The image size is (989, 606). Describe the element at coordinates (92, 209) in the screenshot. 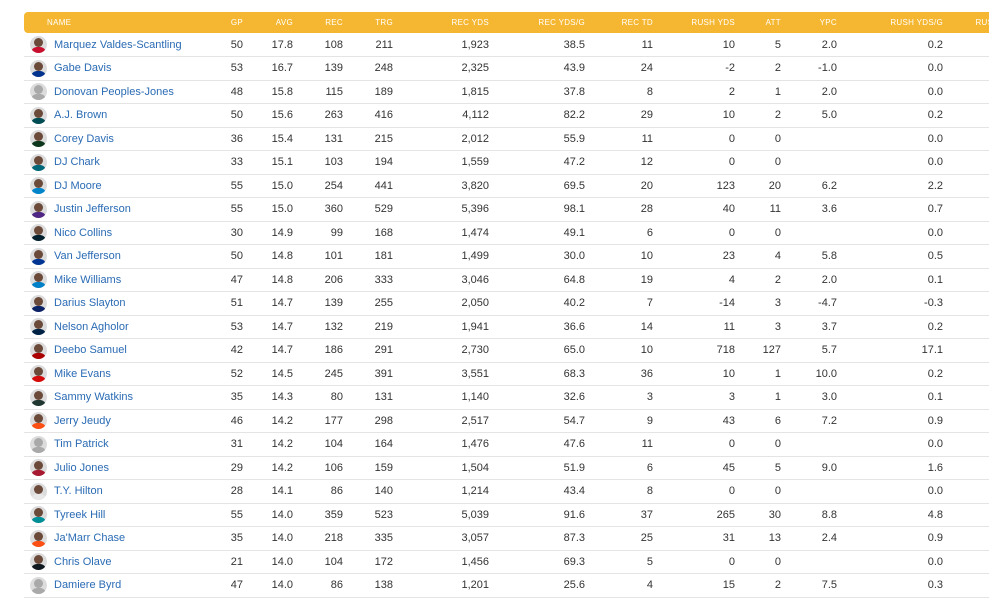

I see `player-name-link: Justin Jefferson` at that location.